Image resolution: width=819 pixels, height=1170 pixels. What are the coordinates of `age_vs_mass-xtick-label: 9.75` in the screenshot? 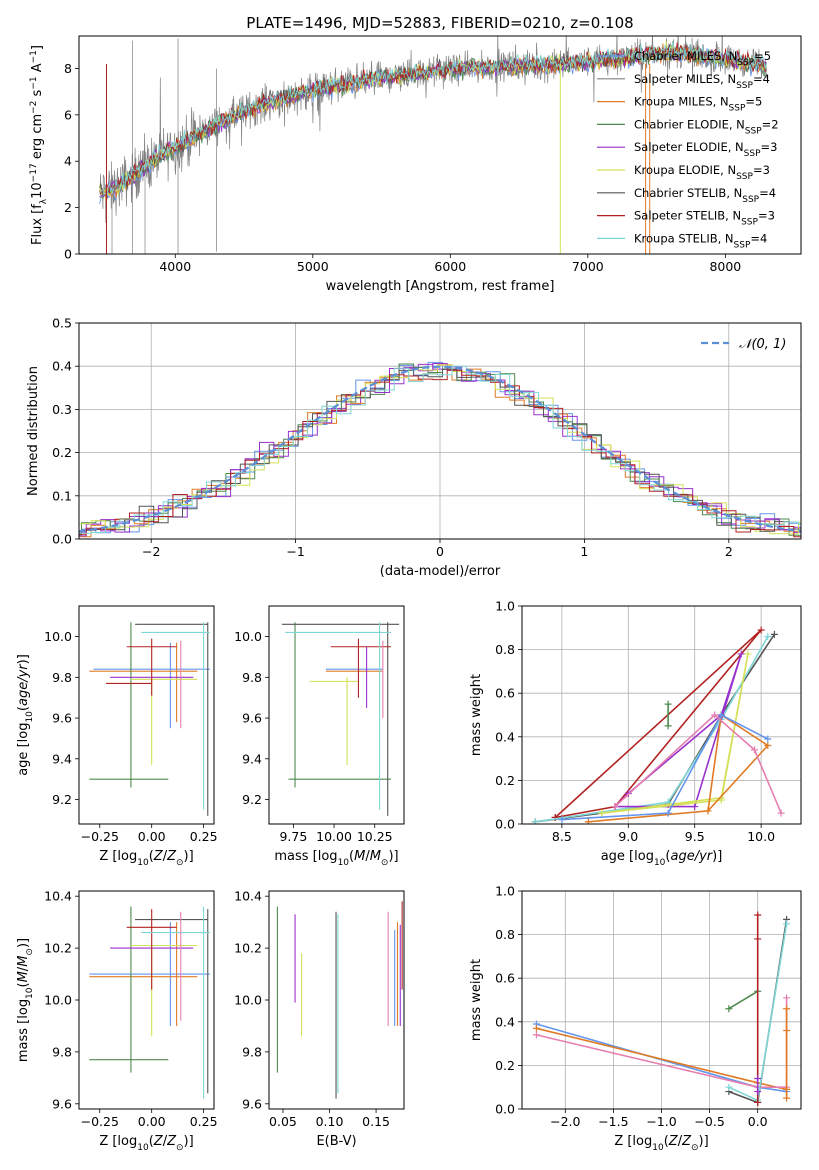 It's located at (293, 836).